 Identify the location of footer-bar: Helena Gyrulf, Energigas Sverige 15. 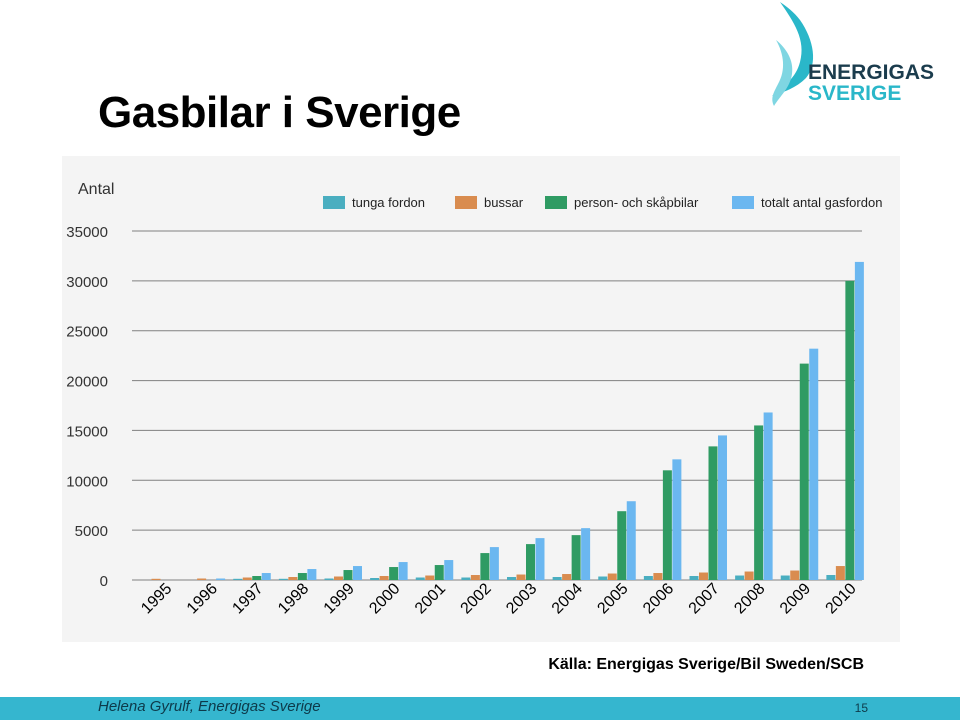
(480, 708).